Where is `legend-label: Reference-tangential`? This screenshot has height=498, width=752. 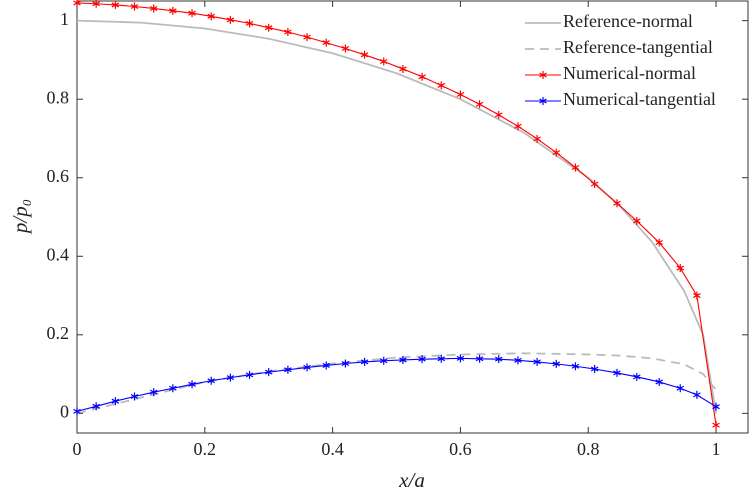
legend-label: Reference-tangential is located at coordinates (638, 47).